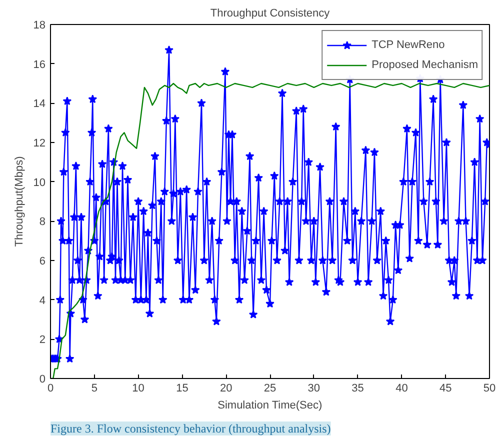 This screenshot has height=440, width=501. Describe the element at coordinates (270, 406) in the screenshot. I see `x-axis-title: Simulation Time(Sec)` at that location.